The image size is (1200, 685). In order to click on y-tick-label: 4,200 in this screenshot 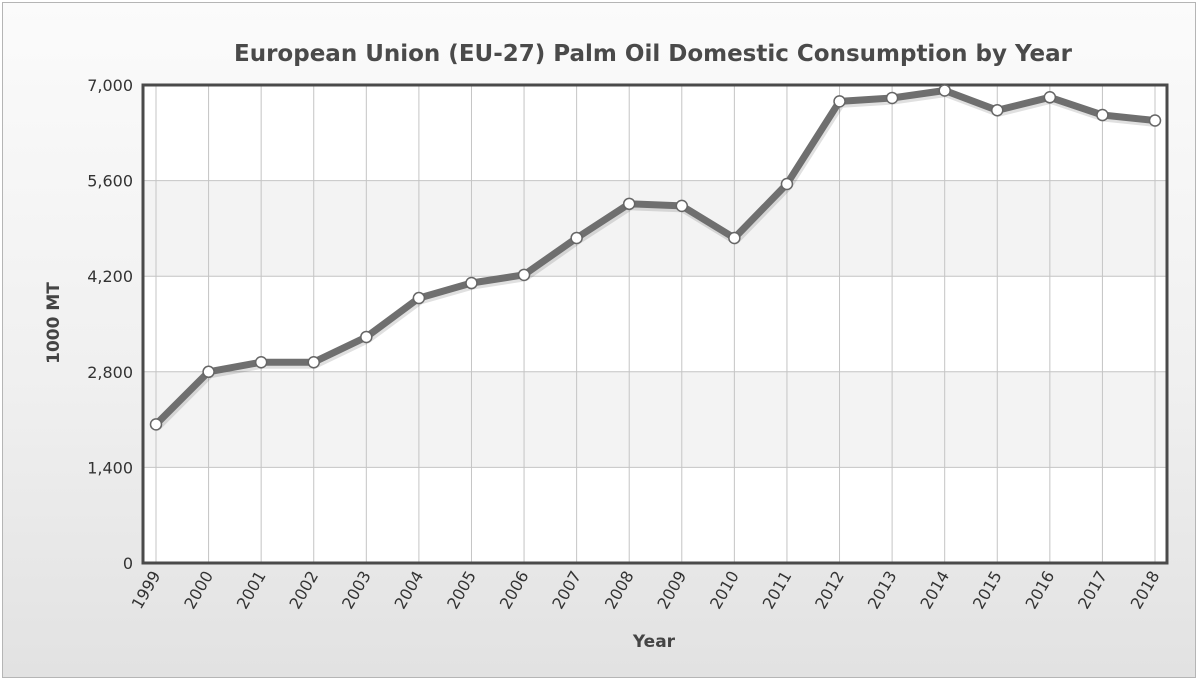, I will do `click(110, 276)`.